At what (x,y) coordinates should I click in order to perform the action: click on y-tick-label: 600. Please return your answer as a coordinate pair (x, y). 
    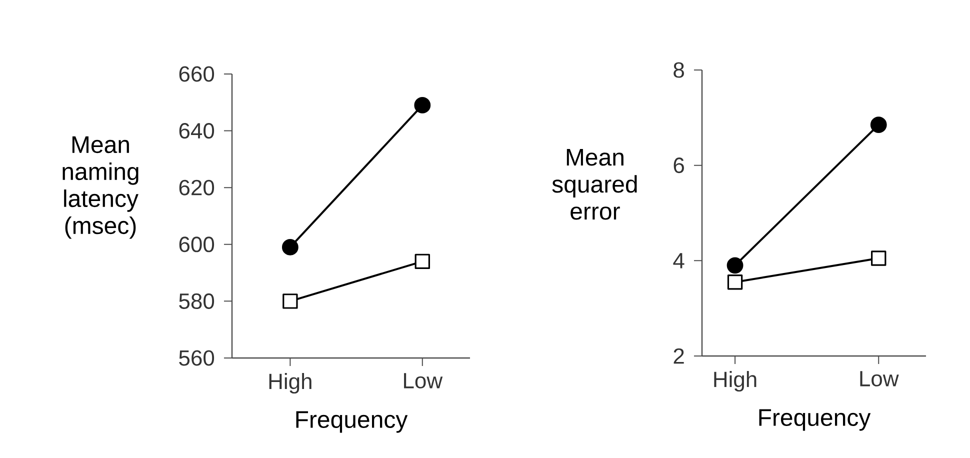
    Looking at the image, I should click on (196, 244).